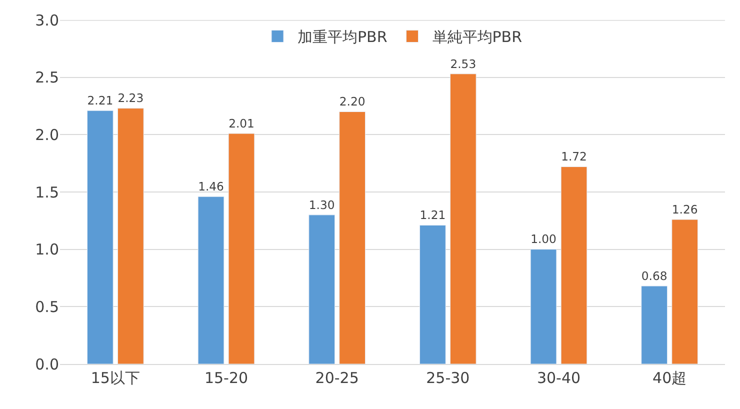  I want to click on data-label: 2.21, so click(100, 100).